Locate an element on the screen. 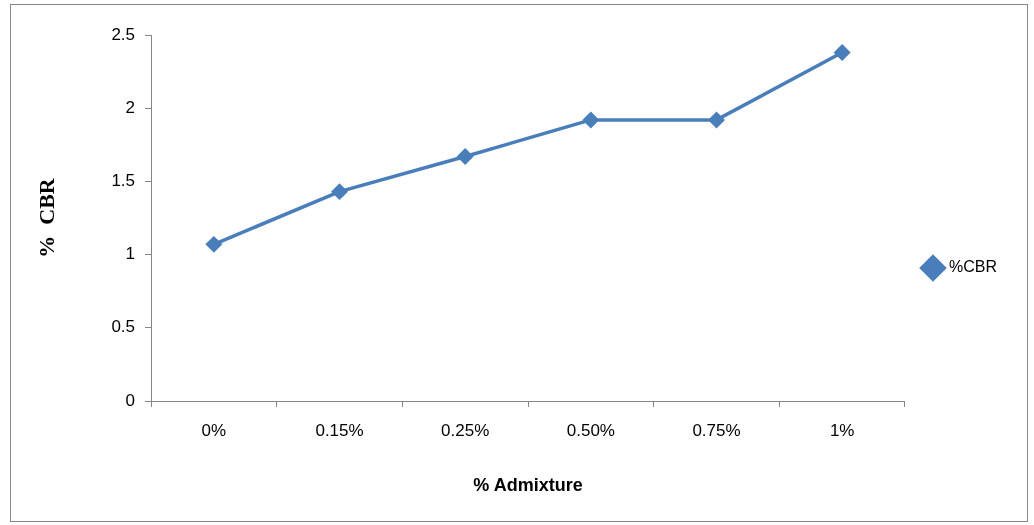 This screenshot has width=1034, height=525. legend-label: %CBR is located at coordinates (973, 267).